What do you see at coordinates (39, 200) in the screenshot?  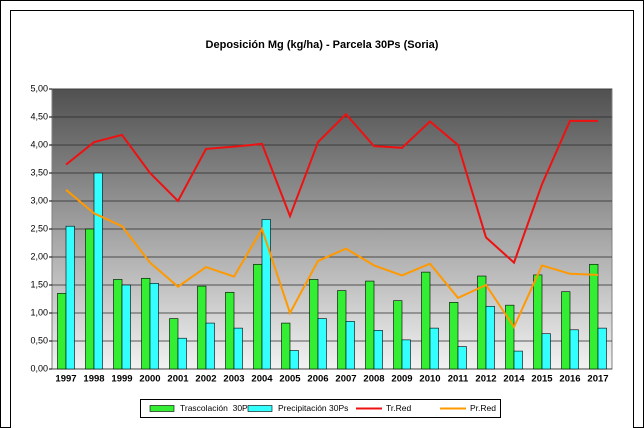 I see `y-tick-label: 3,00` at bounding box center [39, 200].